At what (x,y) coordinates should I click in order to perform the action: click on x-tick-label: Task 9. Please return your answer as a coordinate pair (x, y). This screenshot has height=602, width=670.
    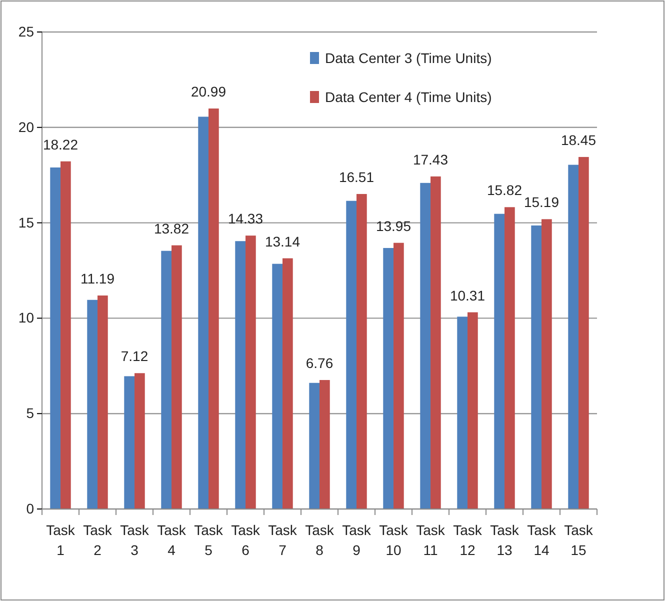
    Looking at the image, I should click on (357, 540).